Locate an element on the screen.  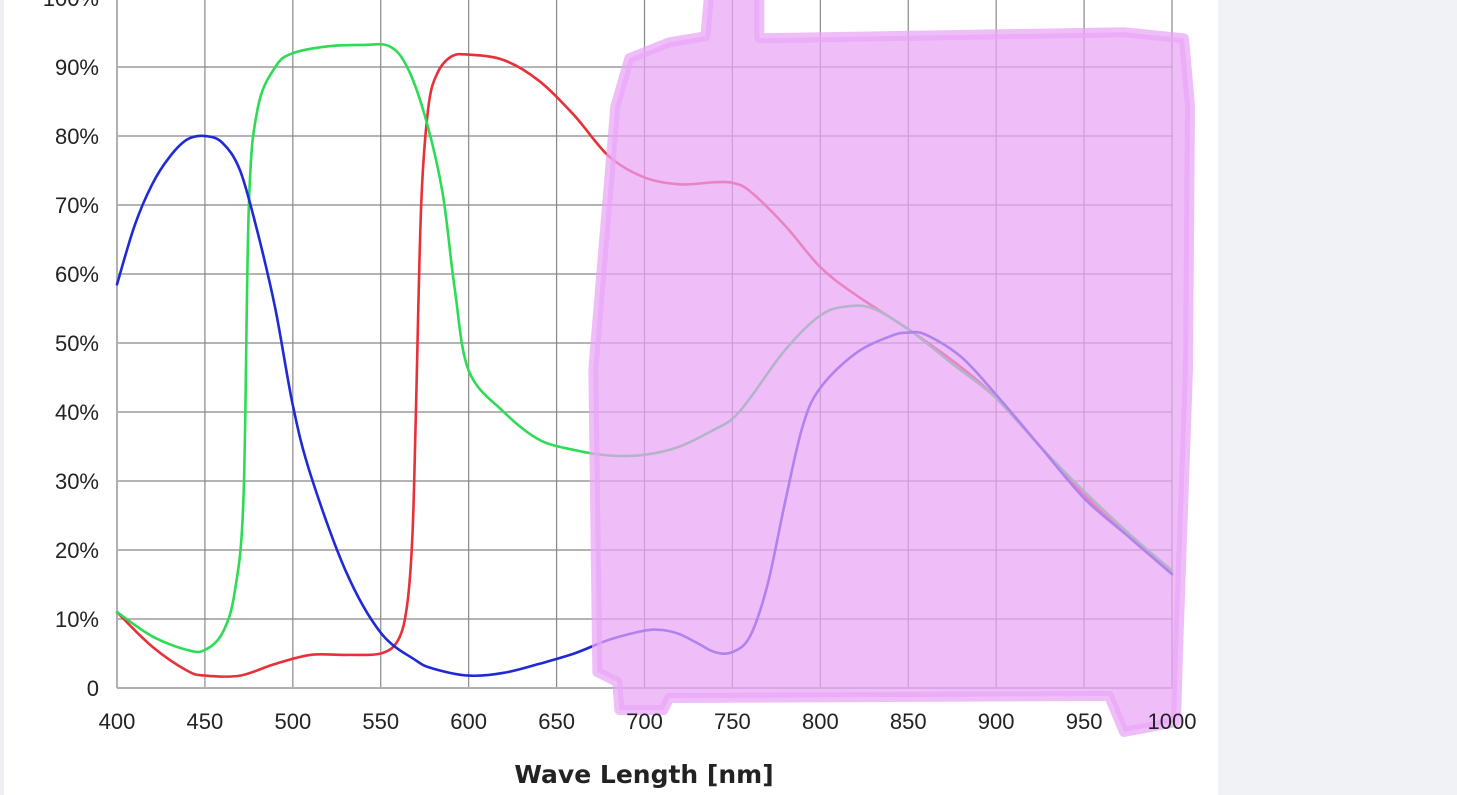
x-tick-label: 600 is located at coordinates (468, 721).